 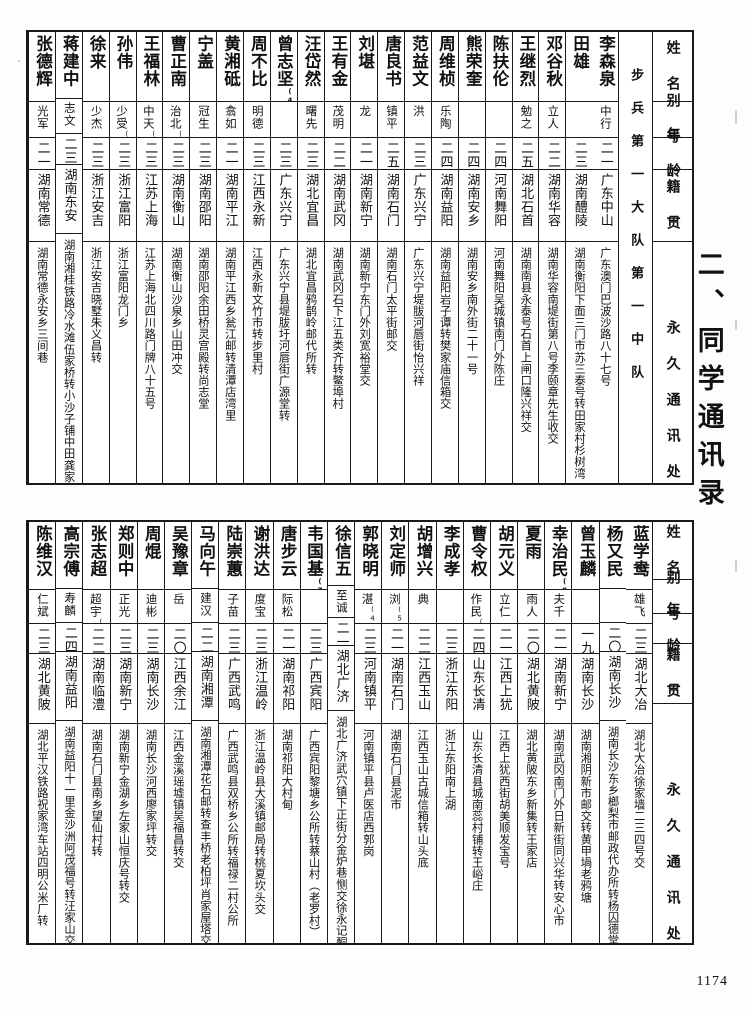 What do you see at coordinates (368, 732) in the screenshot?
I see `person-column: 郭晓明 湛(4) 二三 河南镇平 河南镇平县卢医店西郭岗` at bounding box center [368, 732].